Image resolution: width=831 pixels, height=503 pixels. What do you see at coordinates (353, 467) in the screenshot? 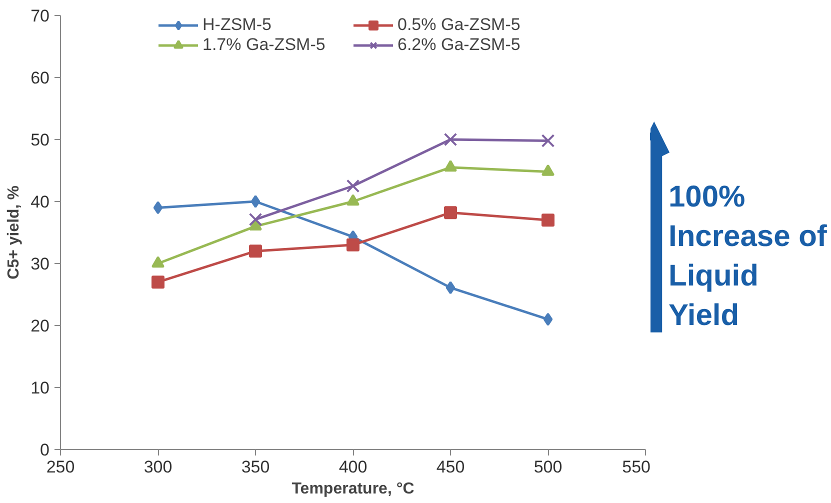
I see `x-tick-label: 400` at bounding box center [353, 467].